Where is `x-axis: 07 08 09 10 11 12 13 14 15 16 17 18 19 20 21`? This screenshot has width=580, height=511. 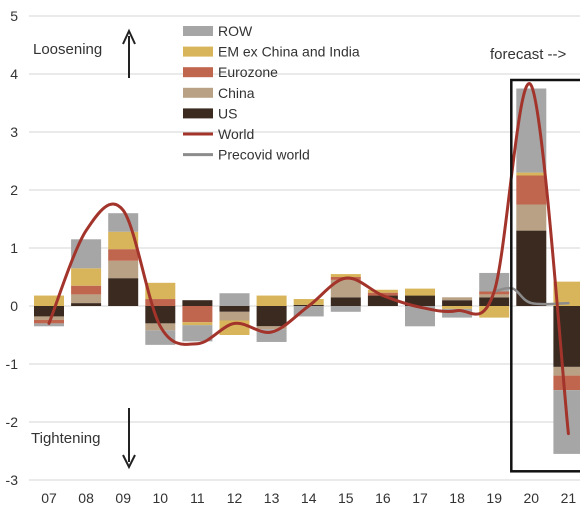 x-axis: 07 08 09 10 11 12 13 14 15 16 17 18 19 20 21 is located at coordinates (308, 498).